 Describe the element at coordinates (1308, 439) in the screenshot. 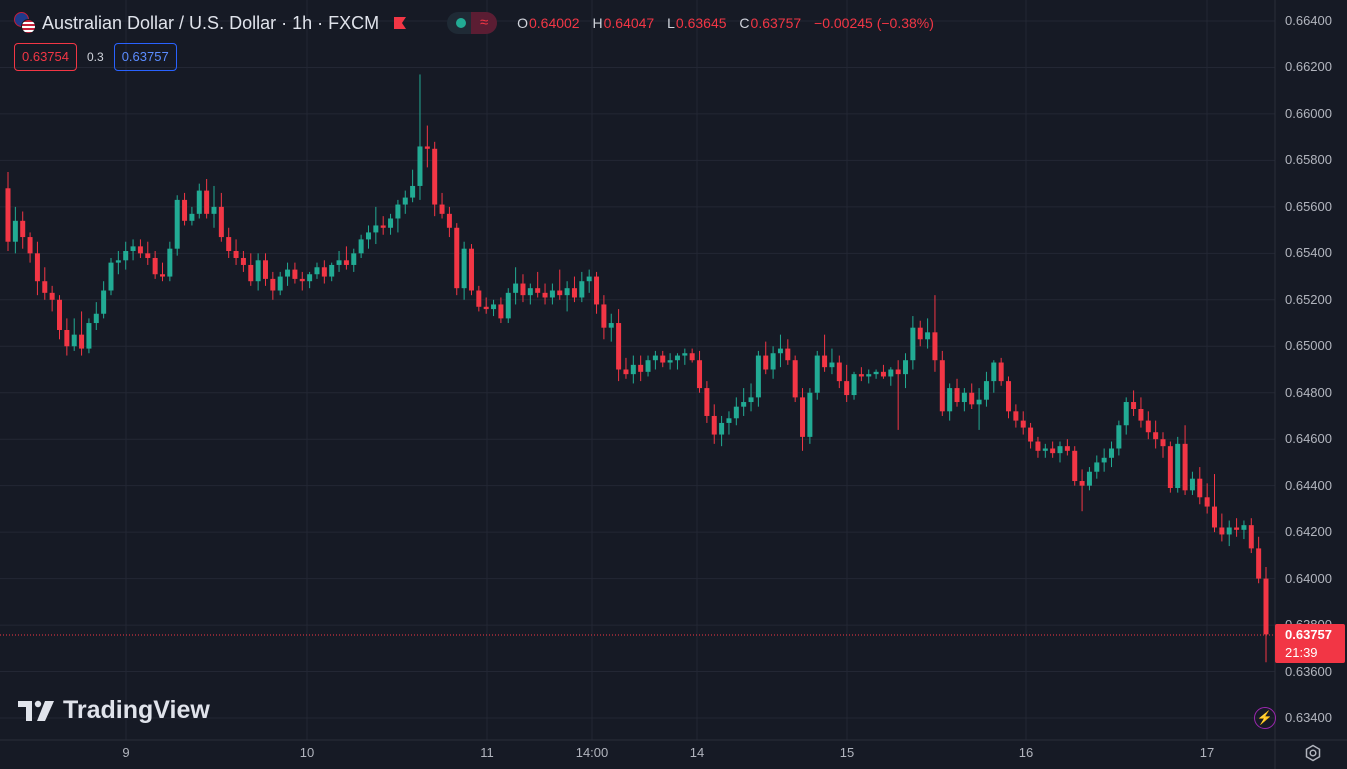

I see `price-tick-label: 0.64600` at that location.